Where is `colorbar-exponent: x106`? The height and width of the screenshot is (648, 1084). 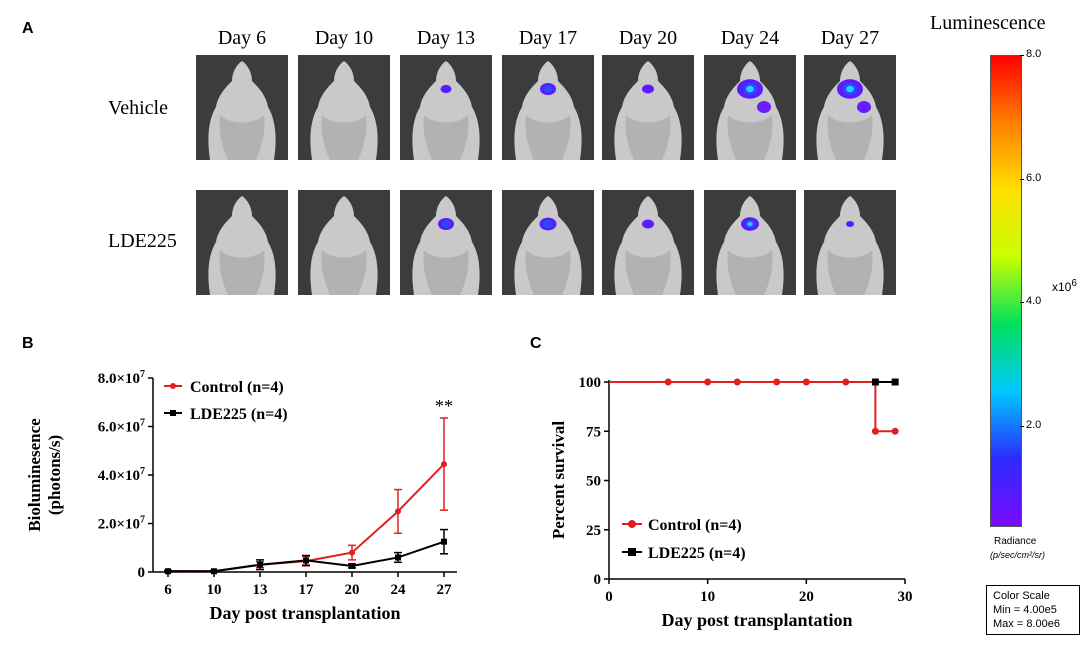 colorbar-exponent: x106 is located at coordinates (1064, 286).